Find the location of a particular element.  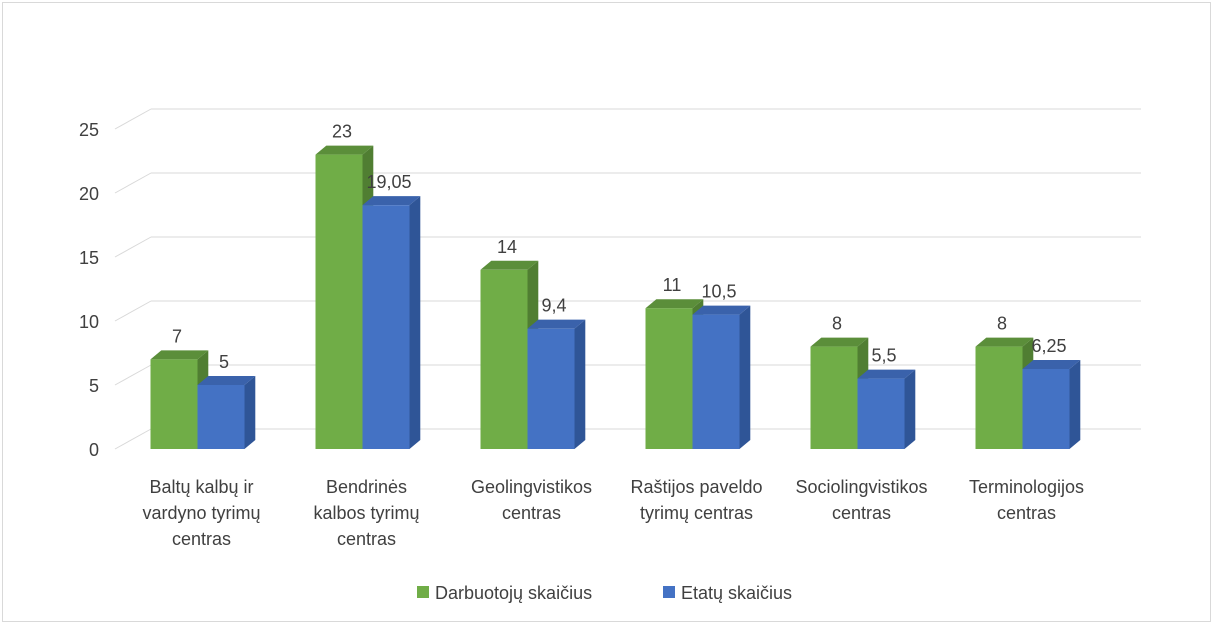

y-tick-label: 15 is located at coordinates (89, 258).